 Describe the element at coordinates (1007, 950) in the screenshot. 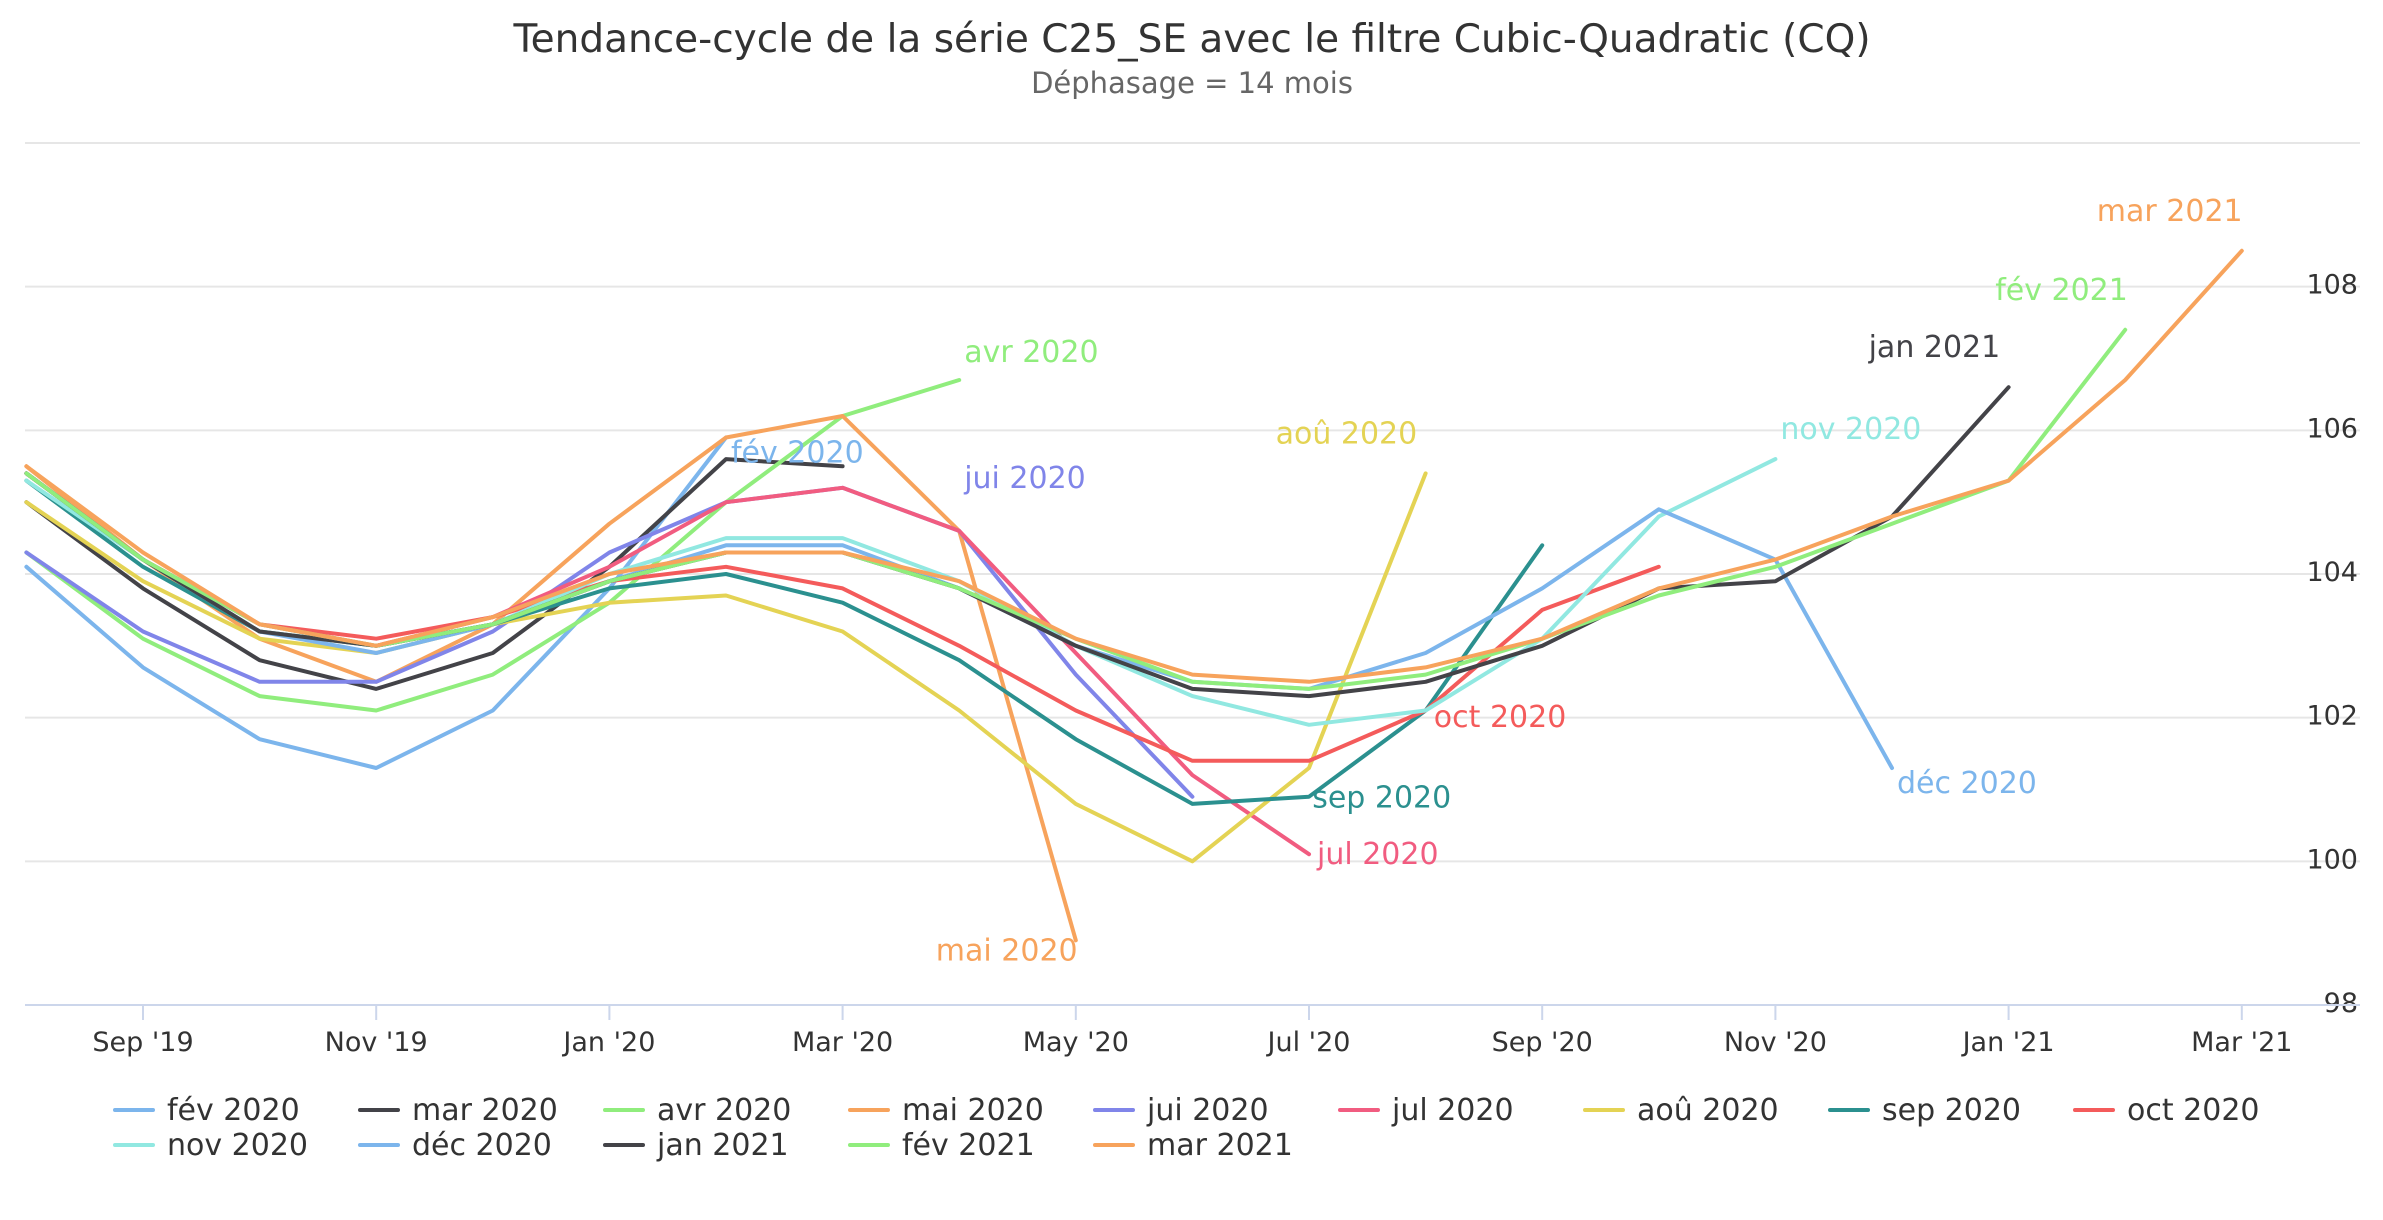

I see `series-end-label: mai 2020` at that location.